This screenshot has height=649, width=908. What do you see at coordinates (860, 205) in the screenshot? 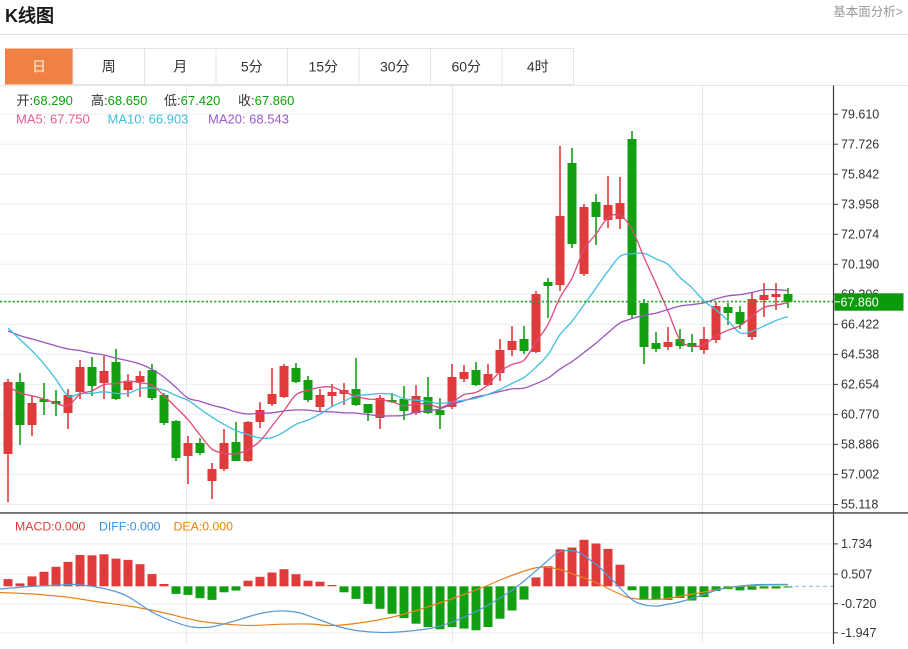
I see `svg-text: 73.958` at bounding box center [860, 205].